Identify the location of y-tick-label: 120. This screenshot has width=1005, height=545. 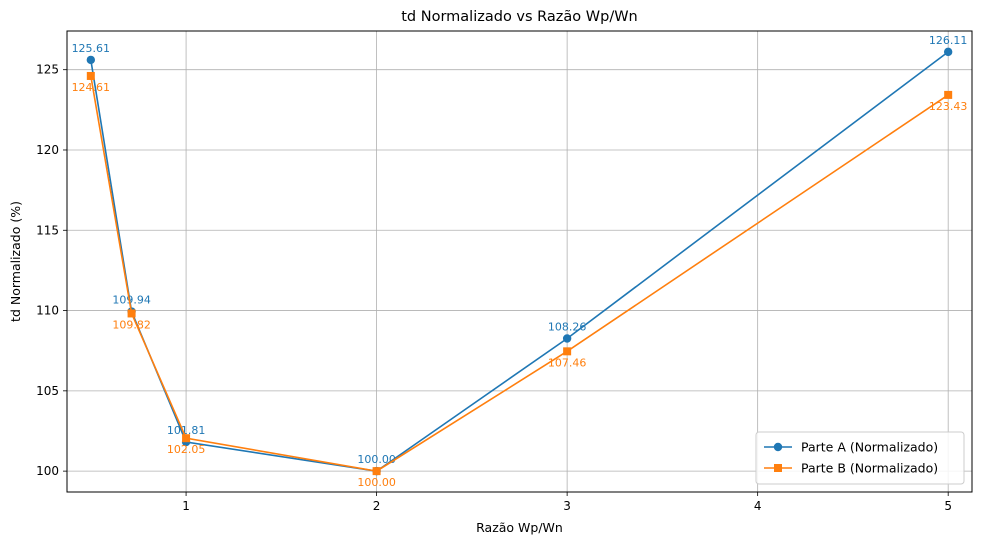
(47, 150).